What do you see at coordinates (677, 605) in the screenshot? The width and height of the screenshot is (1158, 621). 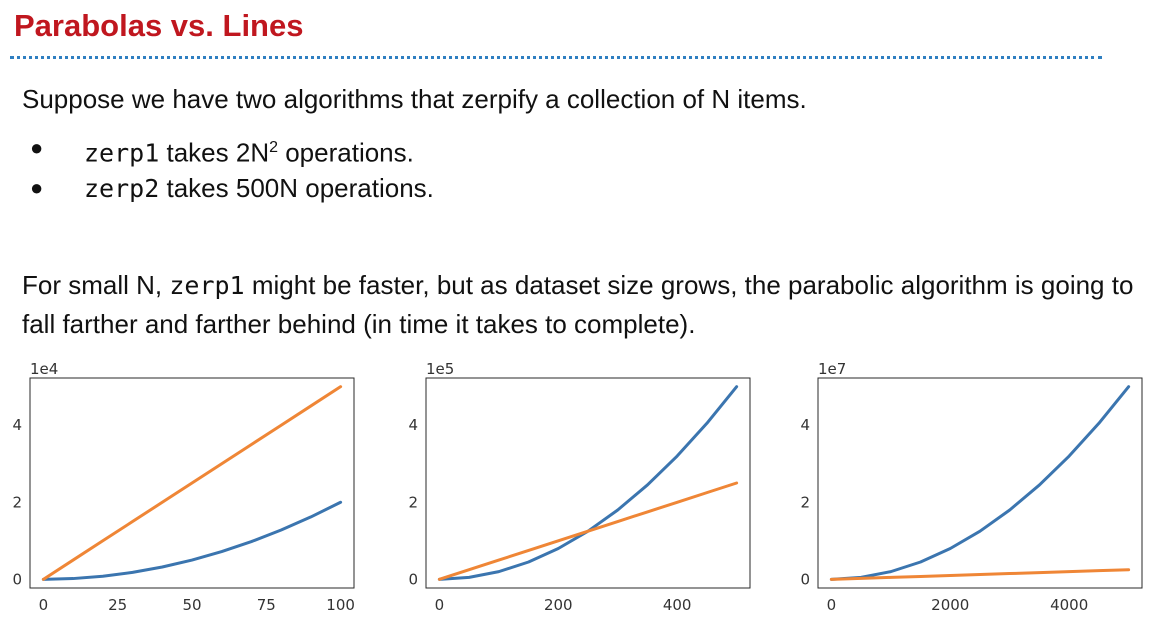 I see `x-tick-label: 400` at bounding box center [677, 605].